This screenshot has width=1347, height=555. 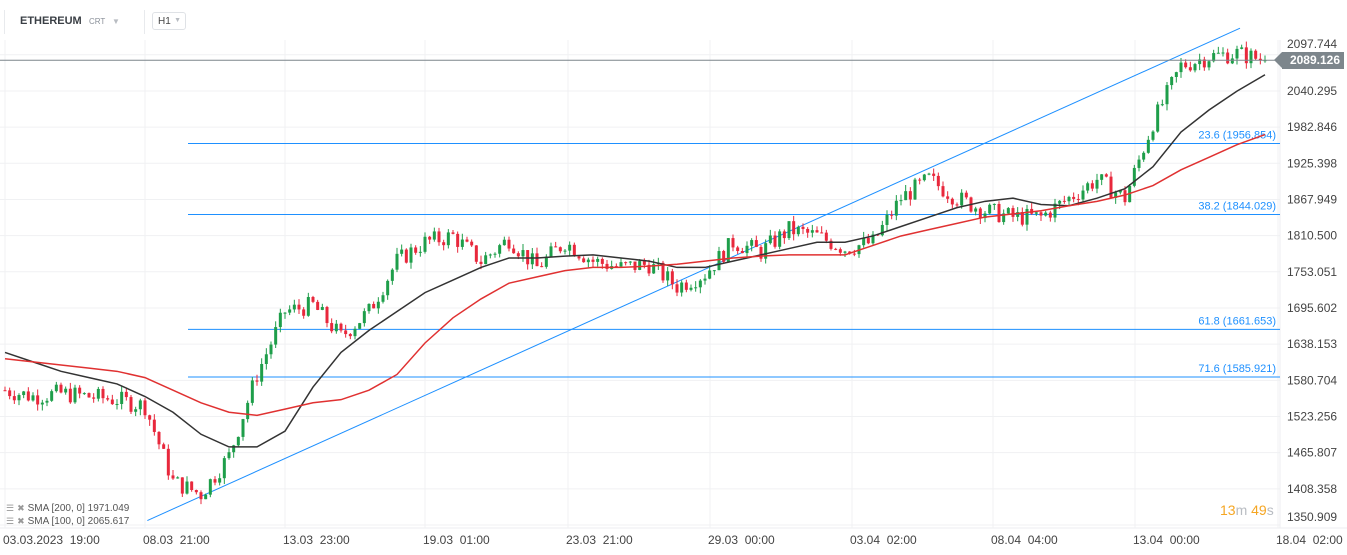 I want to click on x-tick-label: 08.04 04:00, so click(x=1024, y=540).